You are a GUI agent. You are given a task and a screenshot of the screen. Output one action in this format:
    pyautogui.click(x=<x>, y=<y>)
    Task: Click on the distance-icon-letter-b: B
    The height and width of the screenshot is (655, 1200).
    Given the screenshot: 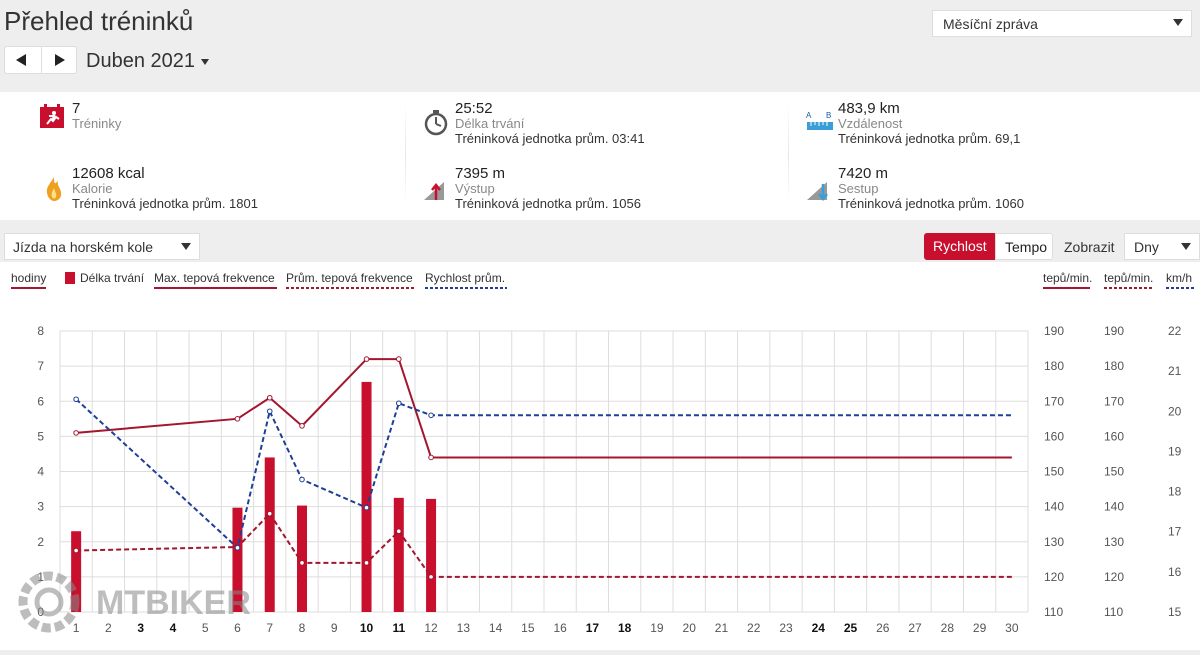 What is the action you would take?
    pyautogui.click(x=828, y=115)
    